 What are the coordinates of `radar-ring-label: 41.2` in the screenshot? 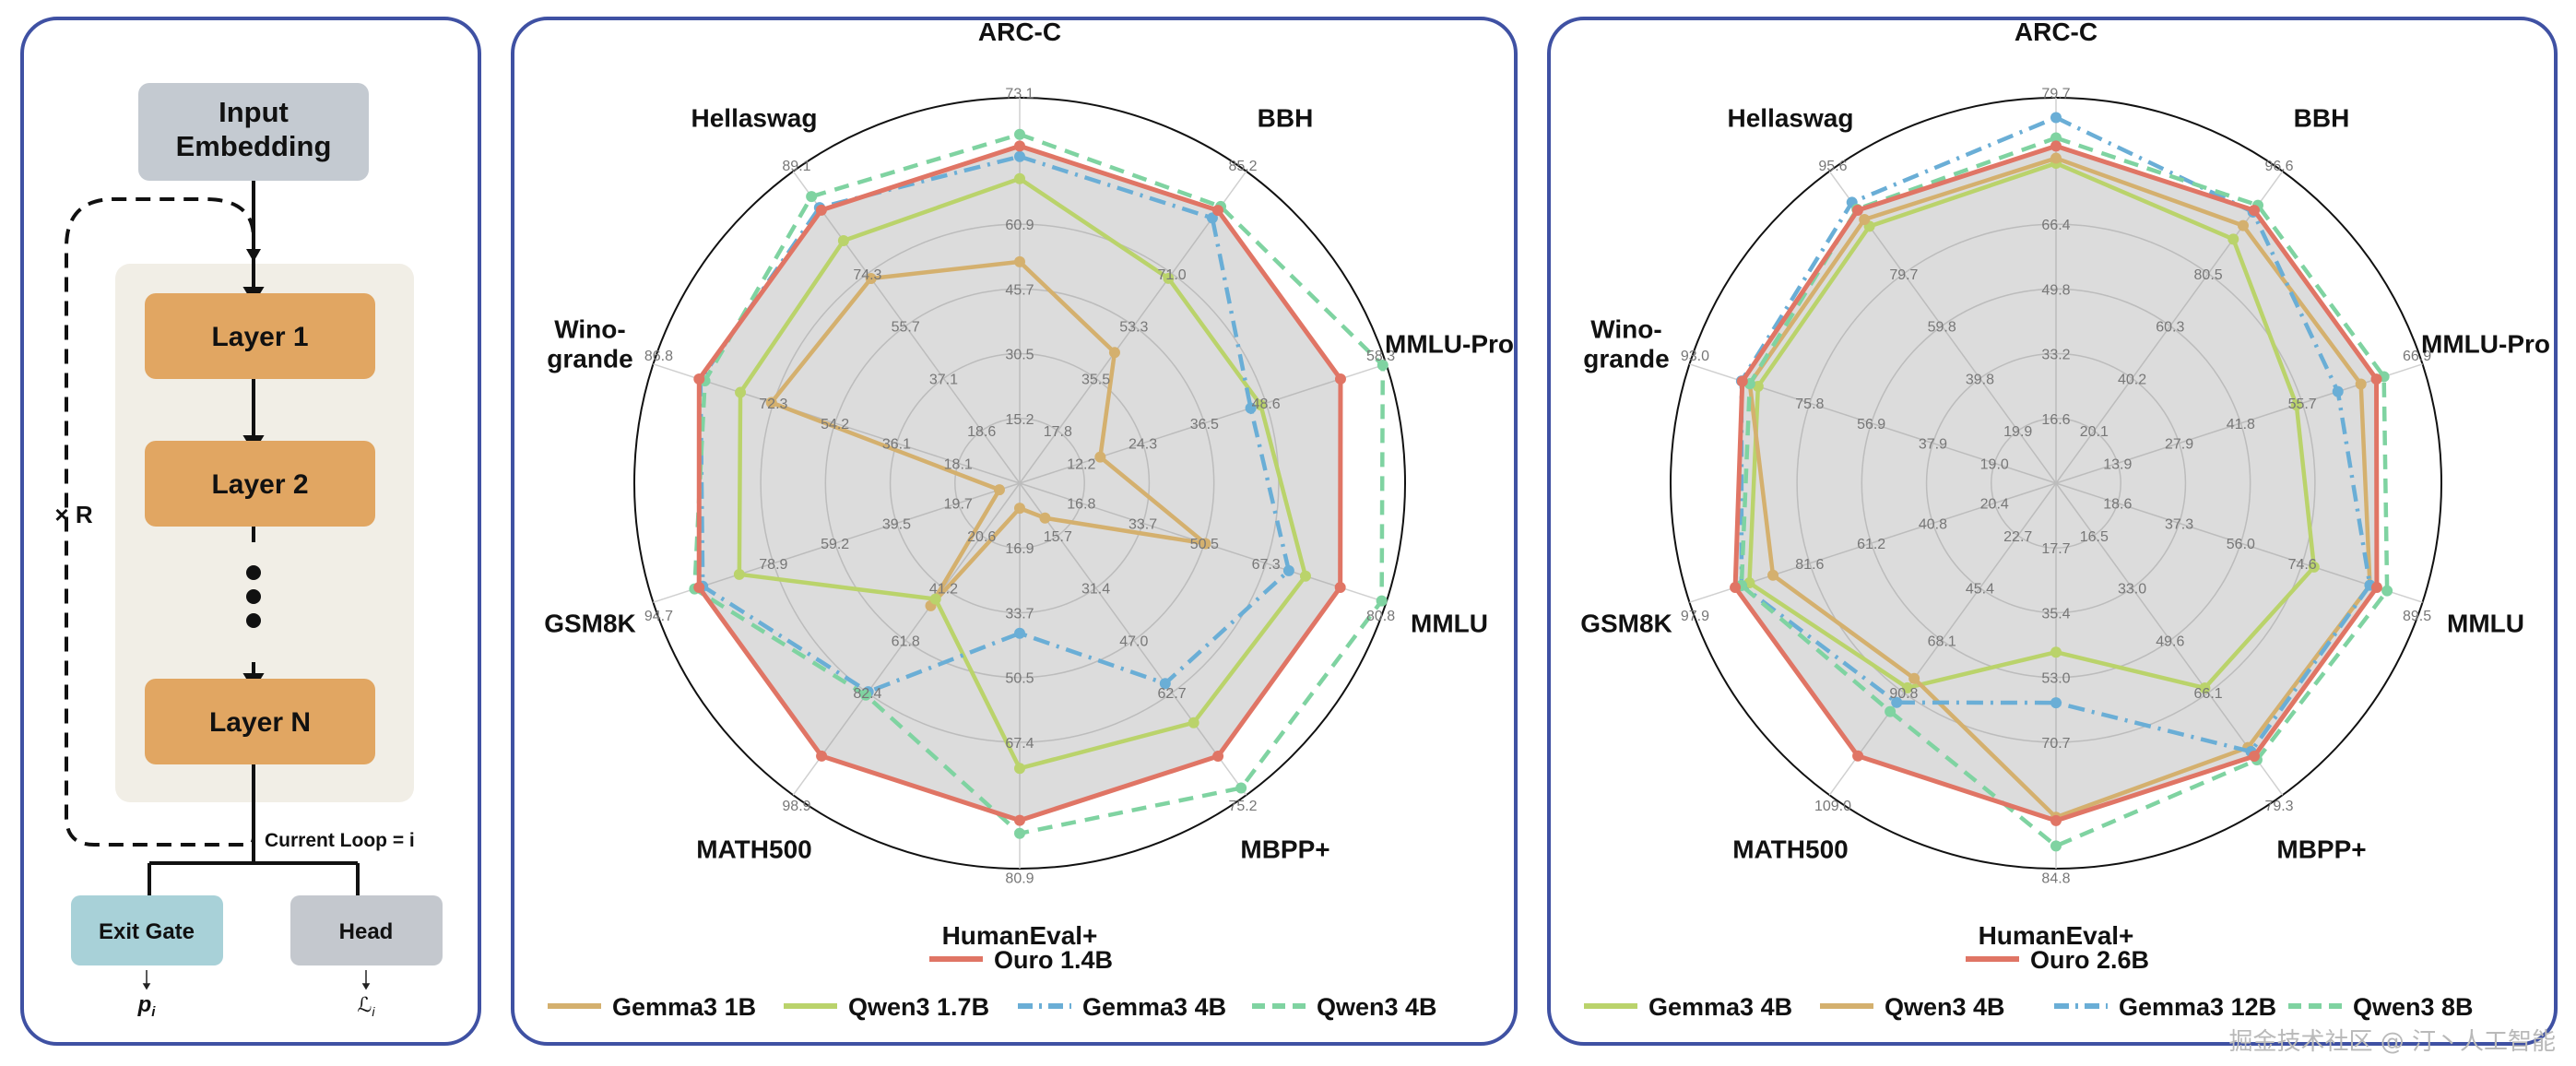 It's located at (943, 590).